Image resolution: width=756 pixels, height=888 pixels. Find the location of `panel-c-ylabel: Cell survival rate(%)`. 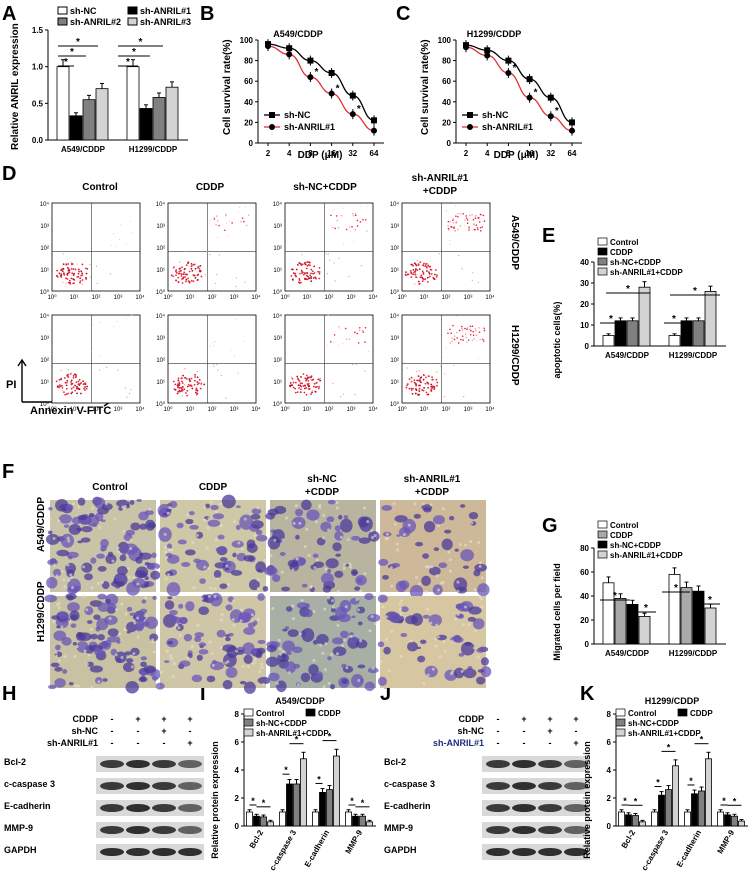

panel-c-ylabel: Cell survival rate(%) is located at coordinates (425, 87).